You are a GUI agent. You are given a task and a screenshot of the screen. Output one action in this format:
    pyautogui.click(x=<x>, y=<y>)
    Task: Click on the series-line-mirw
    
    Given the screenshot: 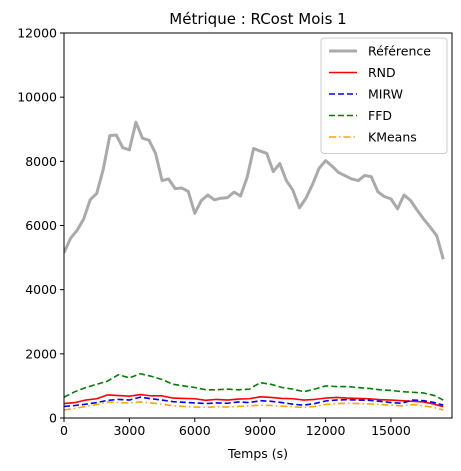 What is the action you would take?
    pyautogui.click(x=254, y=402)
    